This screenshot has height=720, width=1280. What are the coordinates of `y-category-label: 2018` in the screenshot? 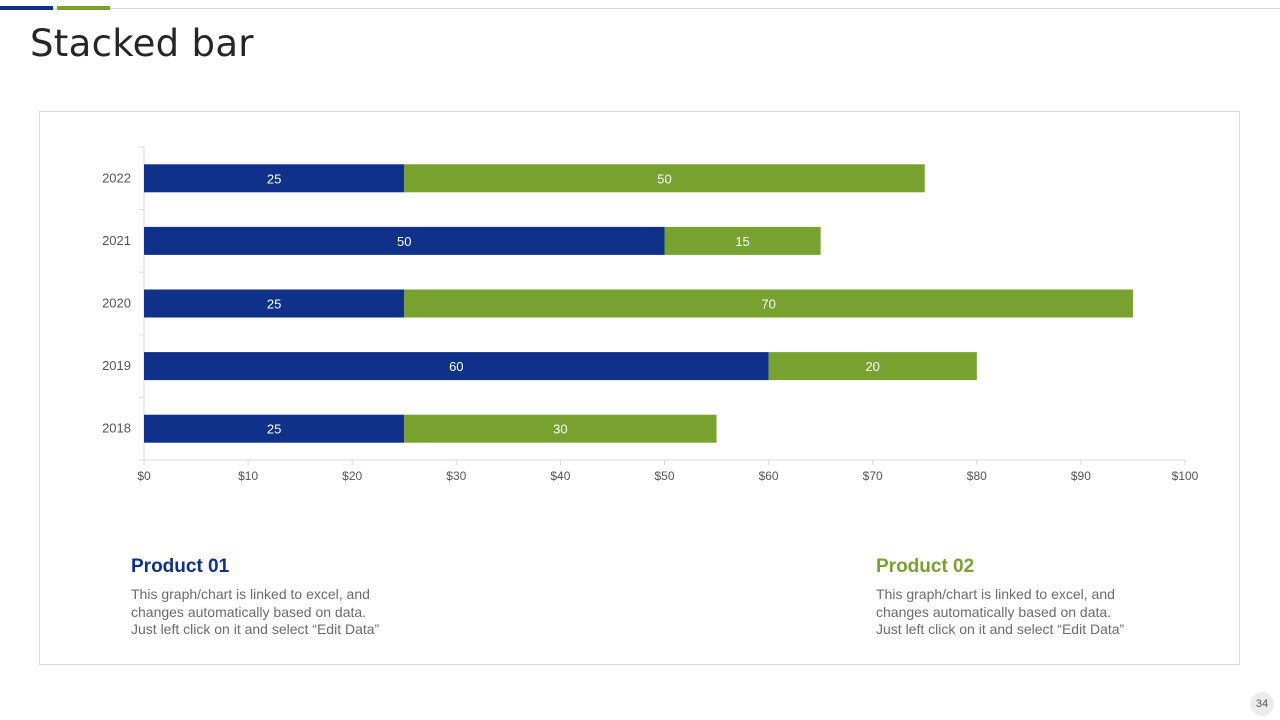 It's located at (116, 428).